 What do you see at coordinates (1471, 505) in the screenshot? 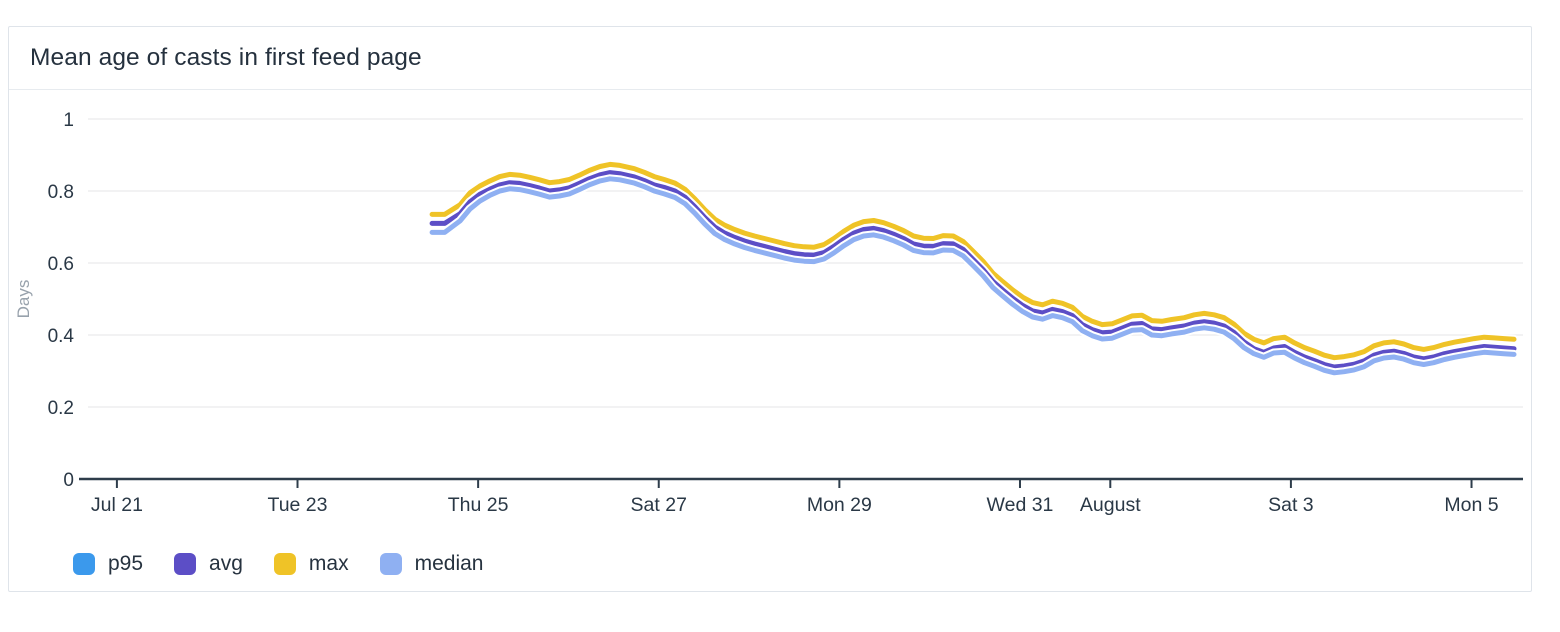
I see `x-tick-label: Mon 5` at bounding box center [1471, 505].